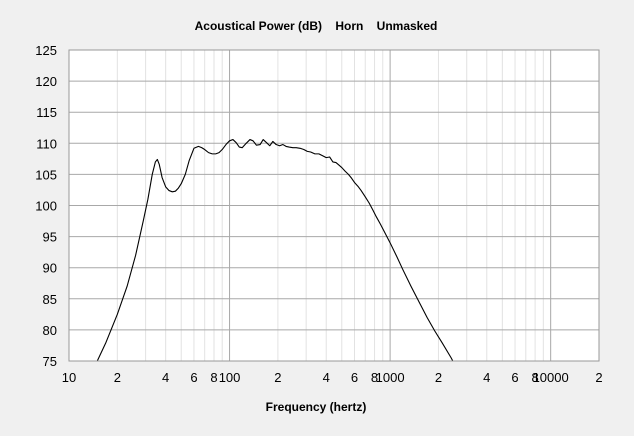  Describe the element at coordinates (69, 377) in the screenshot. I see `x-tick-label: 10` at that location.